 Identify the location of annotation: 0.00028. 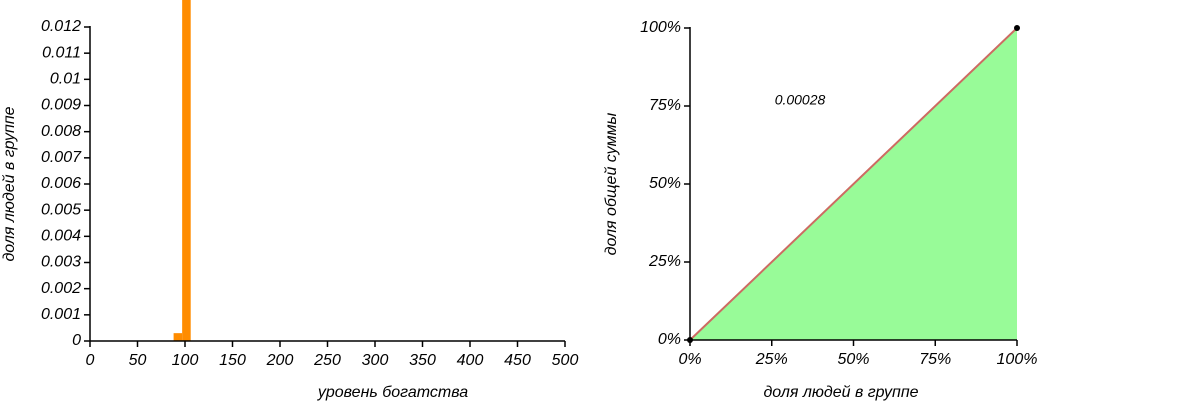
(800, 100).